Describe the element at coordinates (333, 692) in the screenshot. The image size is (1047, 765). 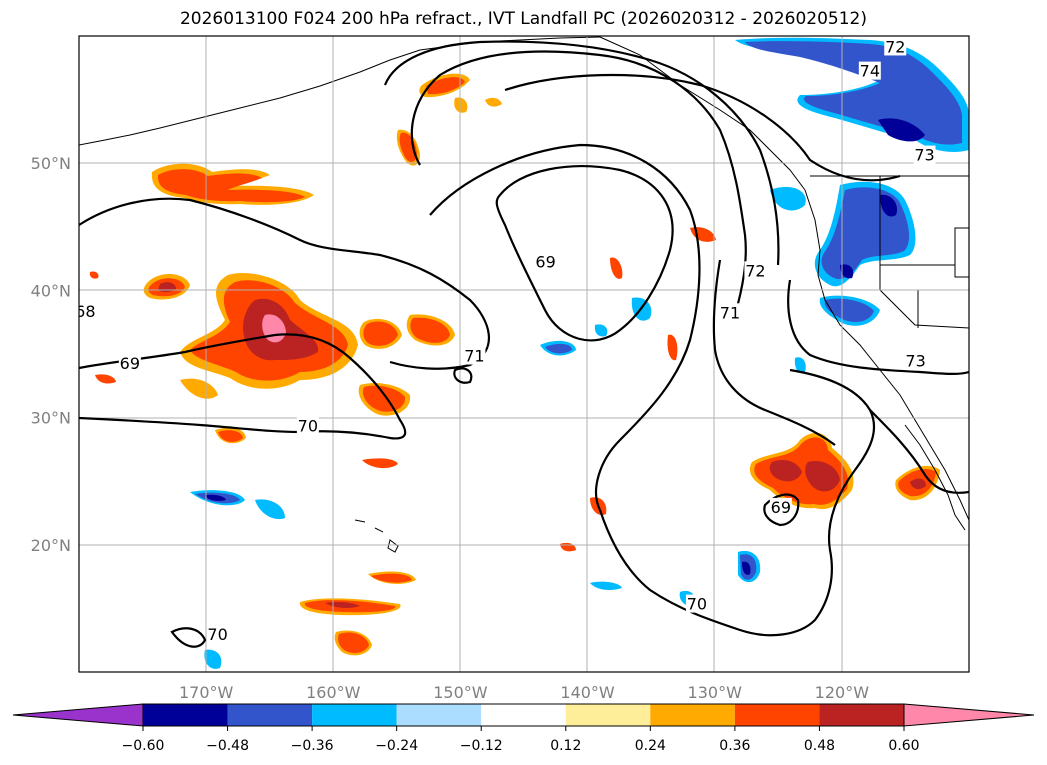
I see `longitude-label: 160°W` at that location.